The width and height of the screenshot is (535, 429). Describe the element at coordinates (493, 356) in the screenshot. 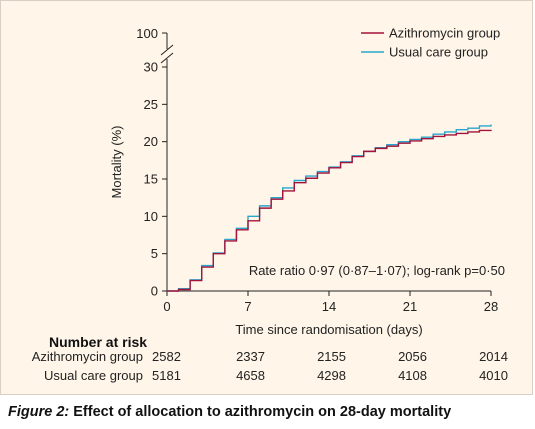

I see `risk-count: 2014` at that location.